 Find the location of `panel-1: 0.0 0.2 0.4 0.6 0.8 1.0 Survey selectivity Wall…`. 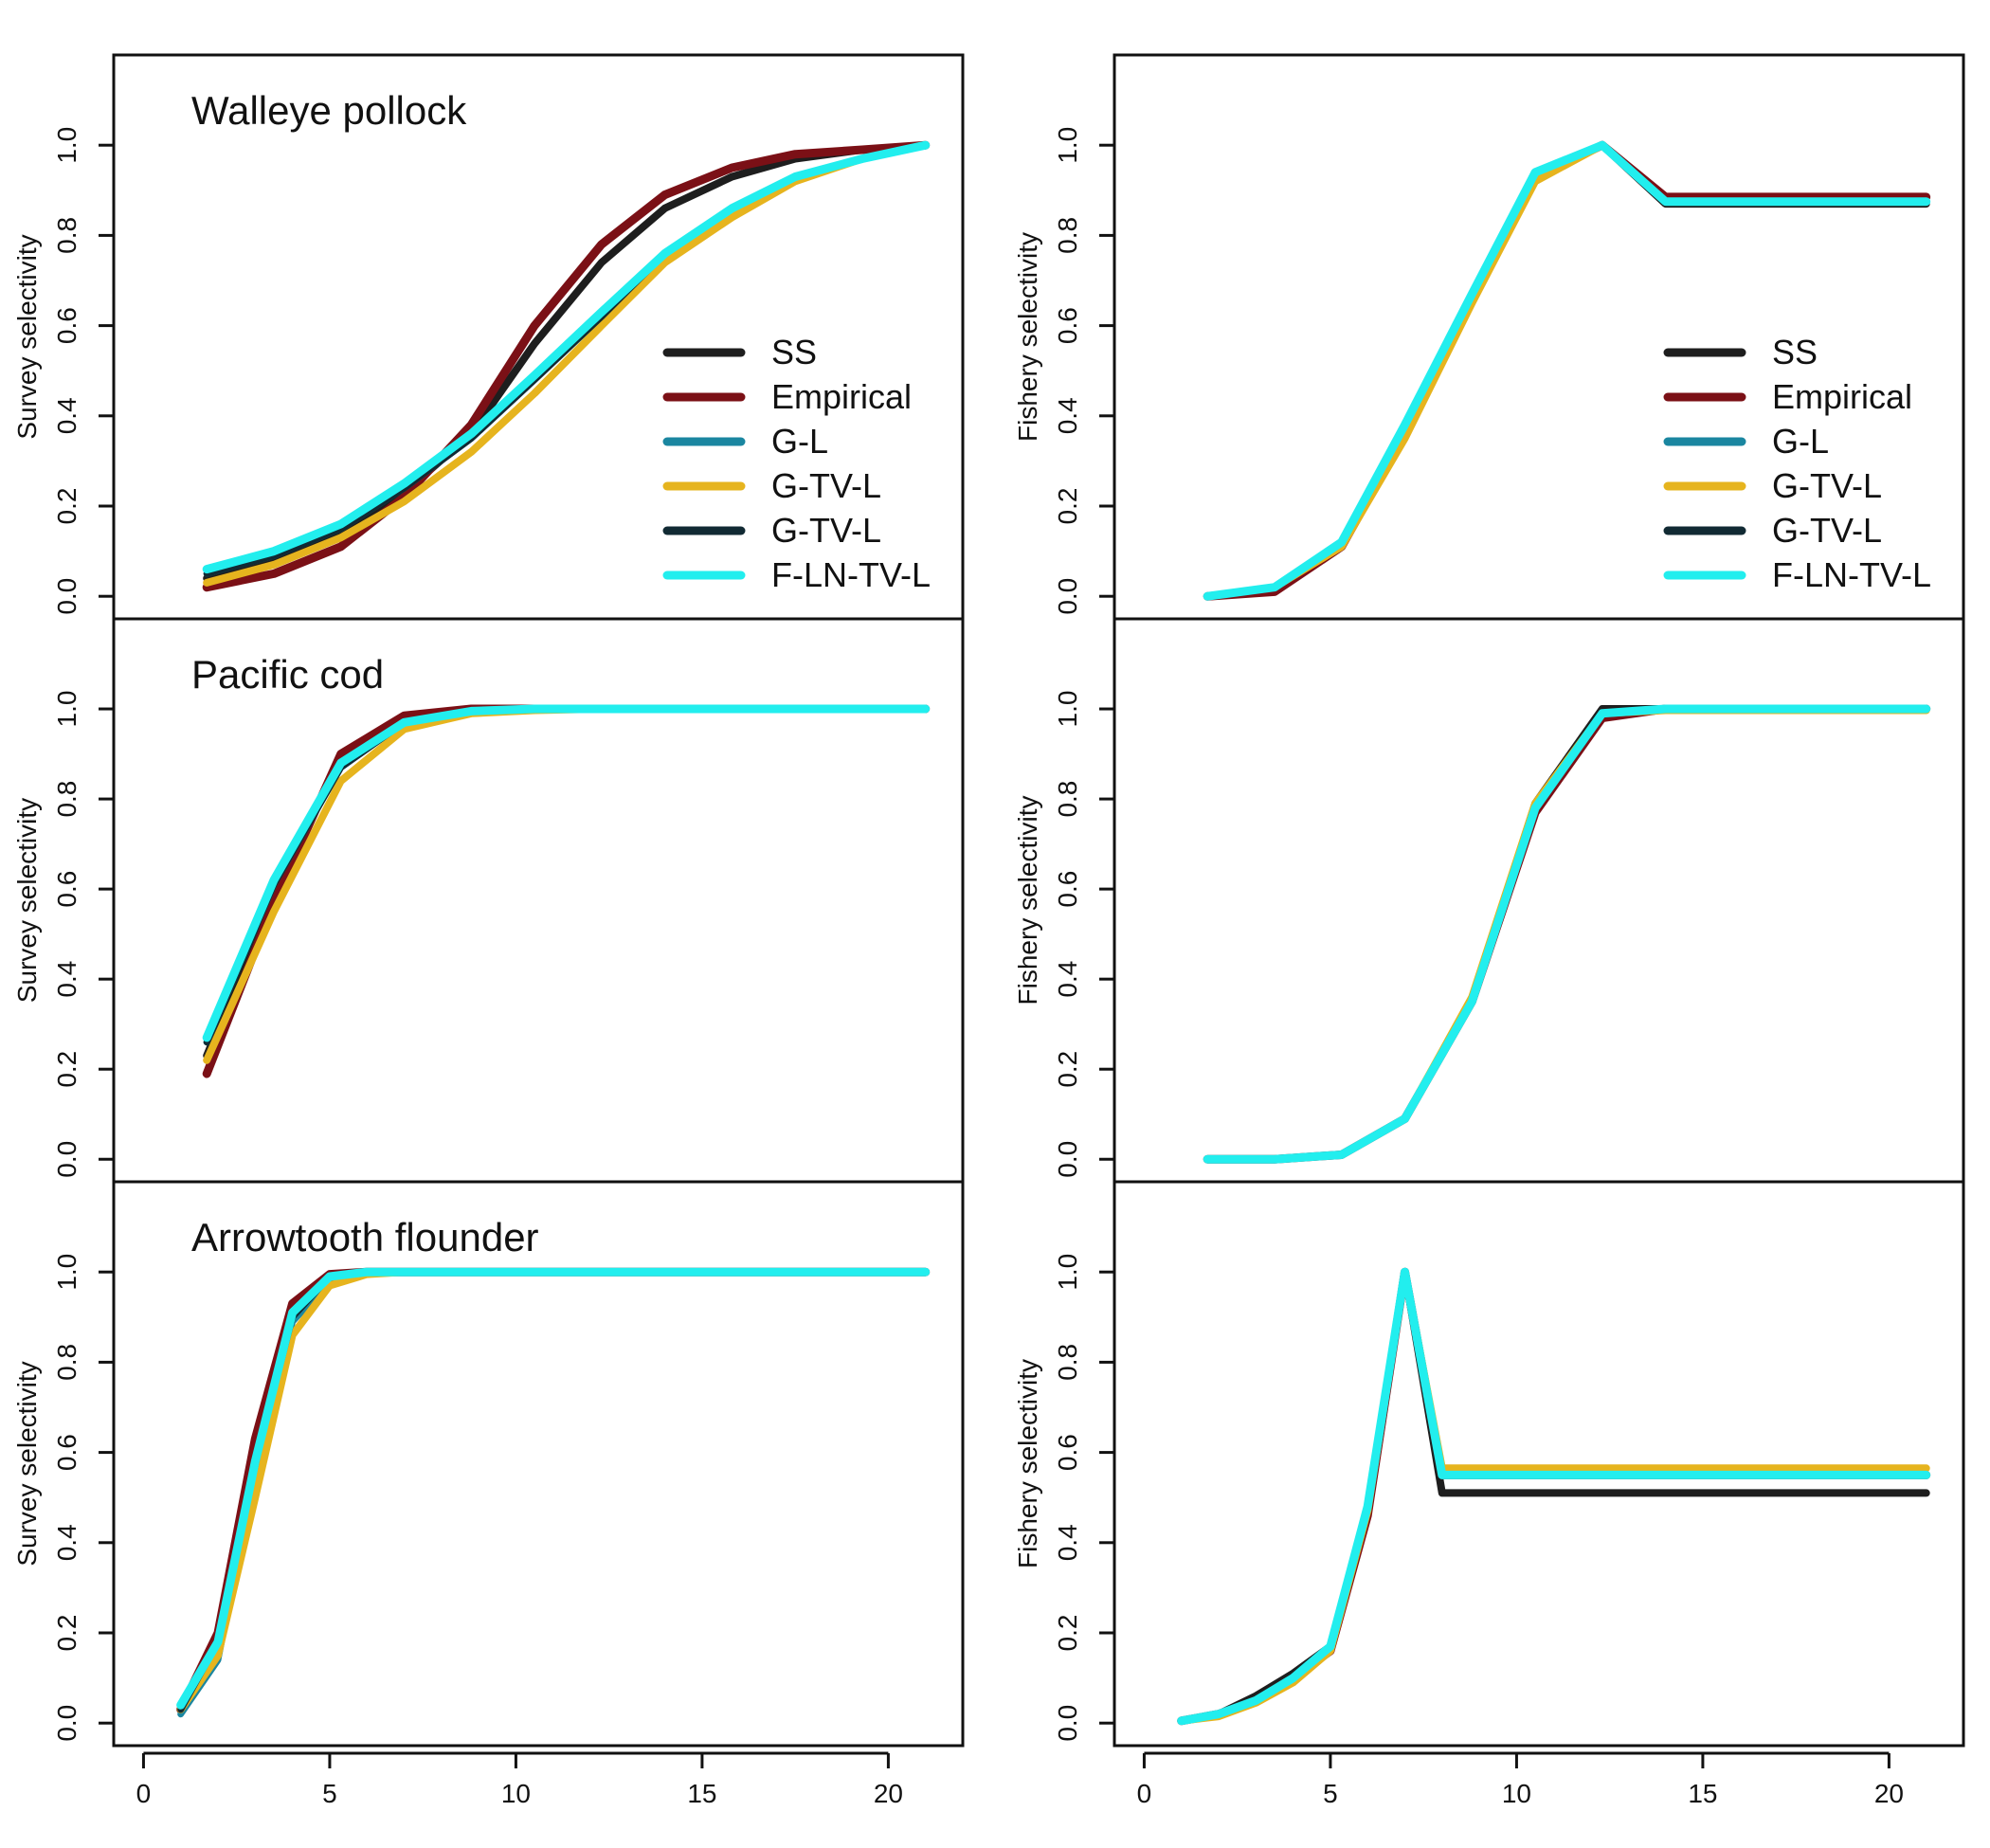

panel-1: 0.0 0.2 0.4 0.6 0.8 1.0 Survey selectivity Wall… is located at coordinates (488, 337).